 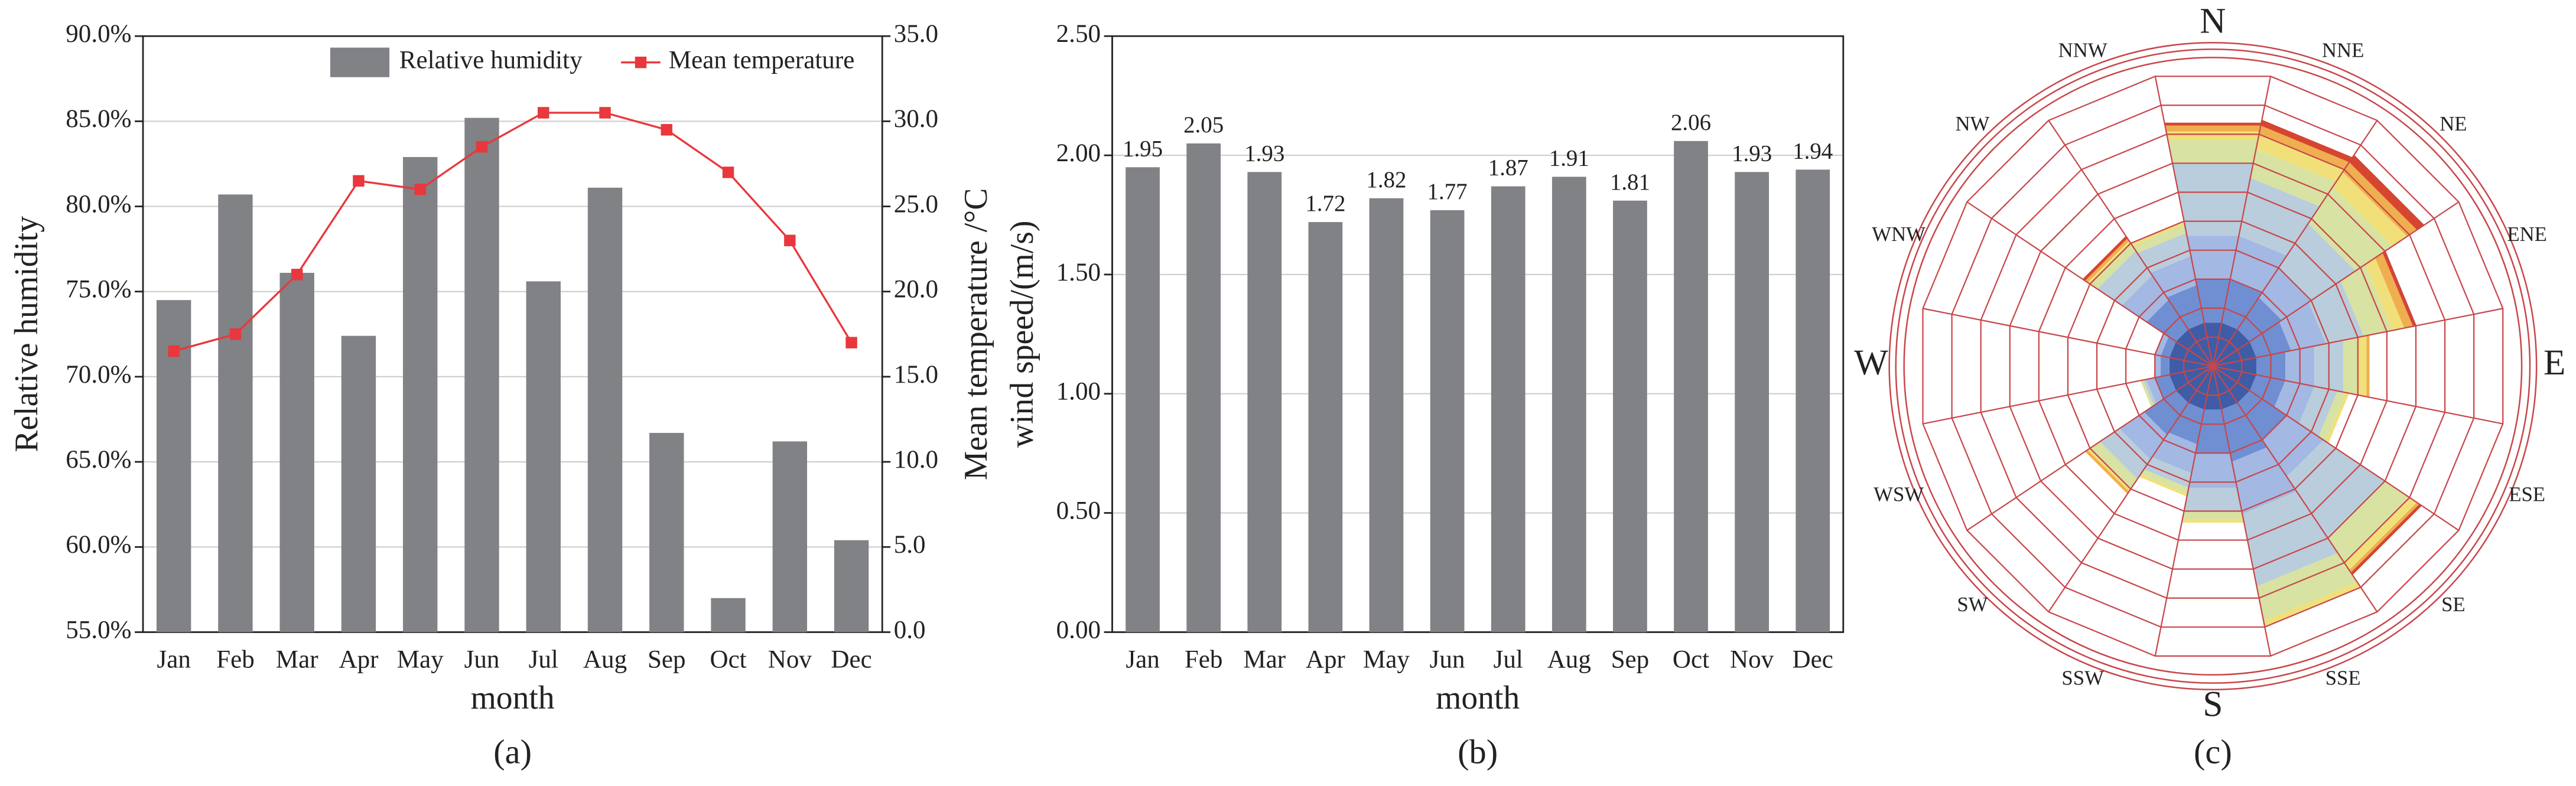 I want to click on x-tick-label: Oct, so click(x=728, y=659).